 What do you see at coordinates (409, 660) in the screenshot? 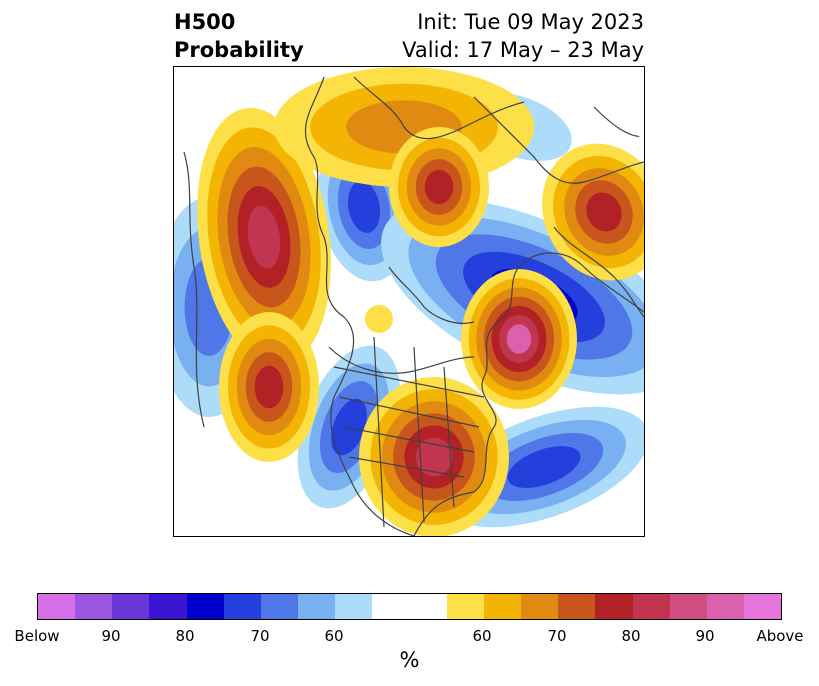
I see `colorbar-unit-label: %` at bounding box center [409, 660].